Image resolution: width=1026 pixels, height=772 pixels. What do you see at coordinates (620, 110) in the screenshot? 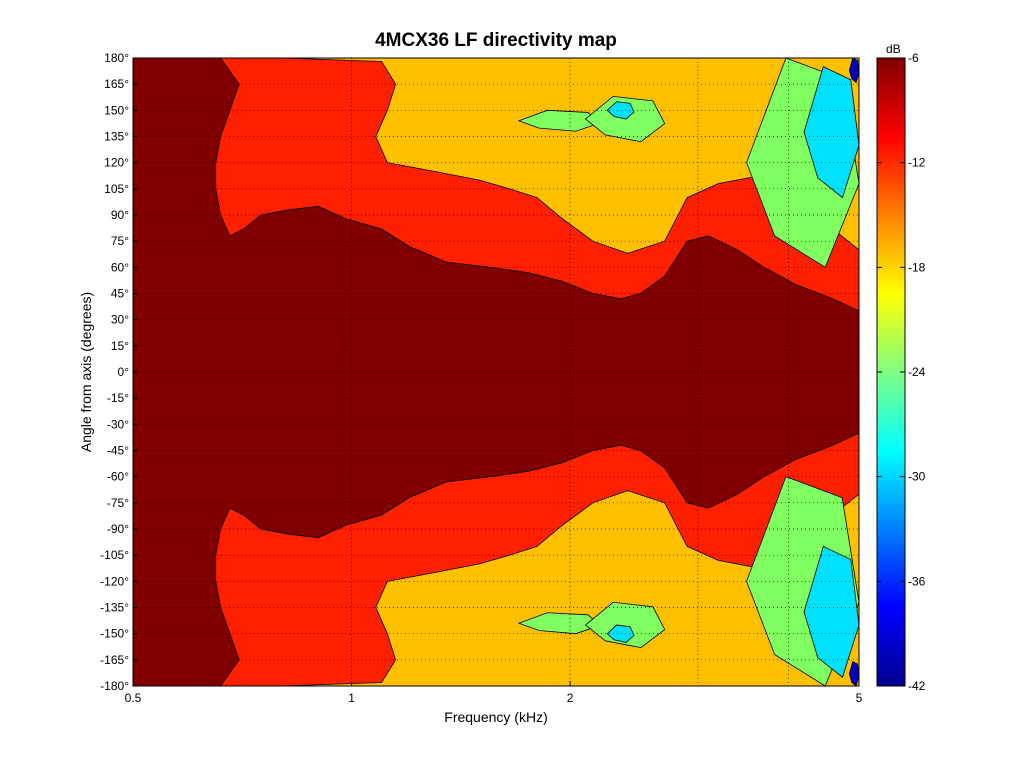
I see `contour--27_to_-33-region-0-upper` at bounding box center [620, 110].